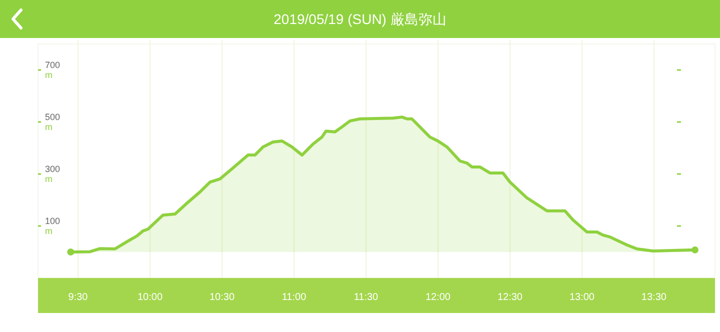  I want to click on x-tick-label: 10:30, so click(222, 297).